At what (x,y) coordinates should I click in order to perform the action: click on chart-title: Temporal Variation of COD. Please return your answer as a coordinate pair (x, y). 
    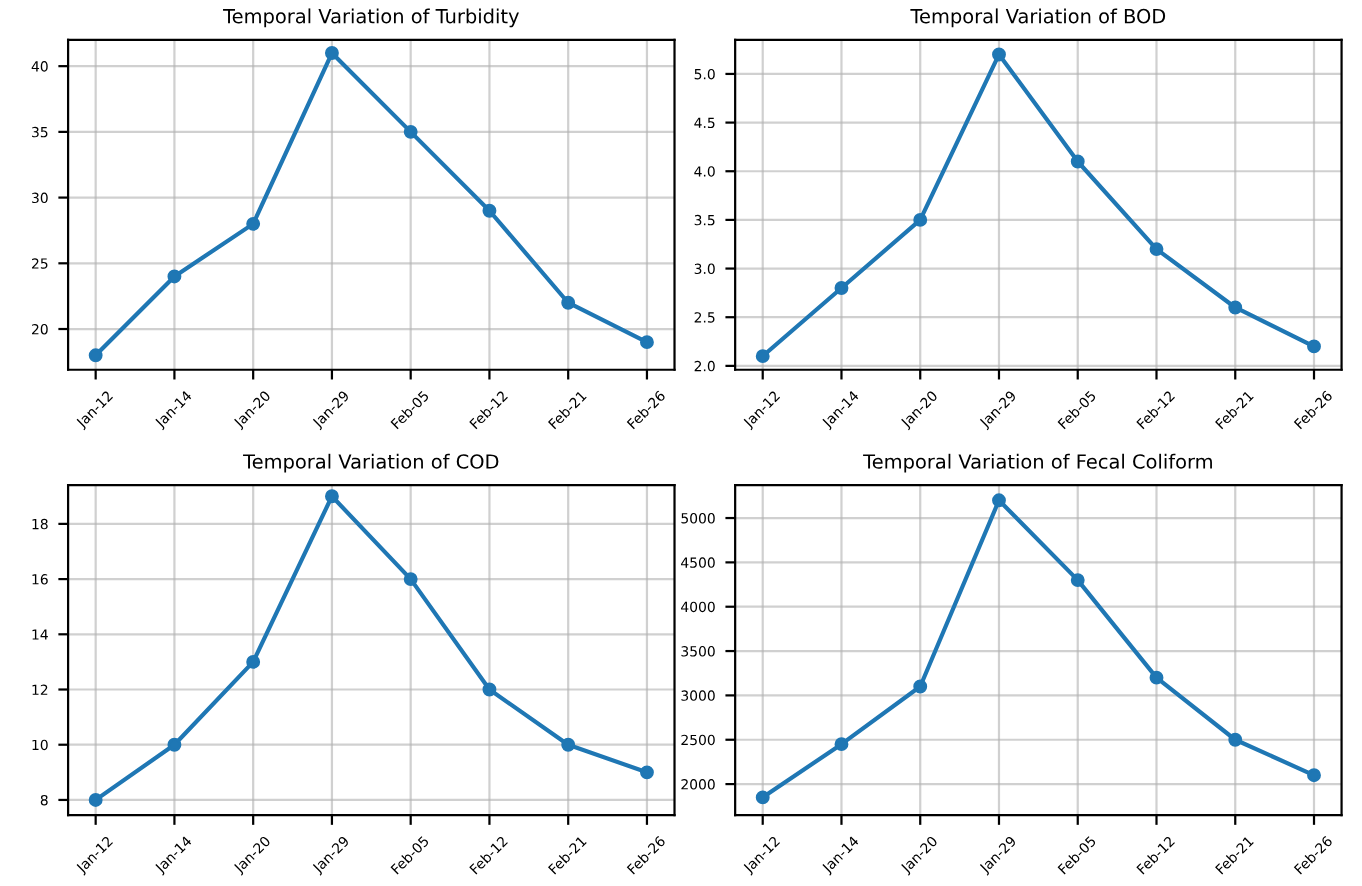
    Looking at the image, I should click on (371, 463).